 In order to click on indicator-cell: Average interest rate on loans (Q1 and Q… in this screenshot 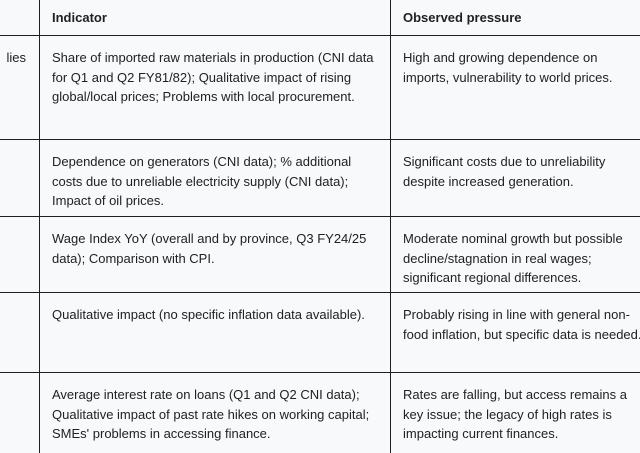, I will do `click(215, 413)`.